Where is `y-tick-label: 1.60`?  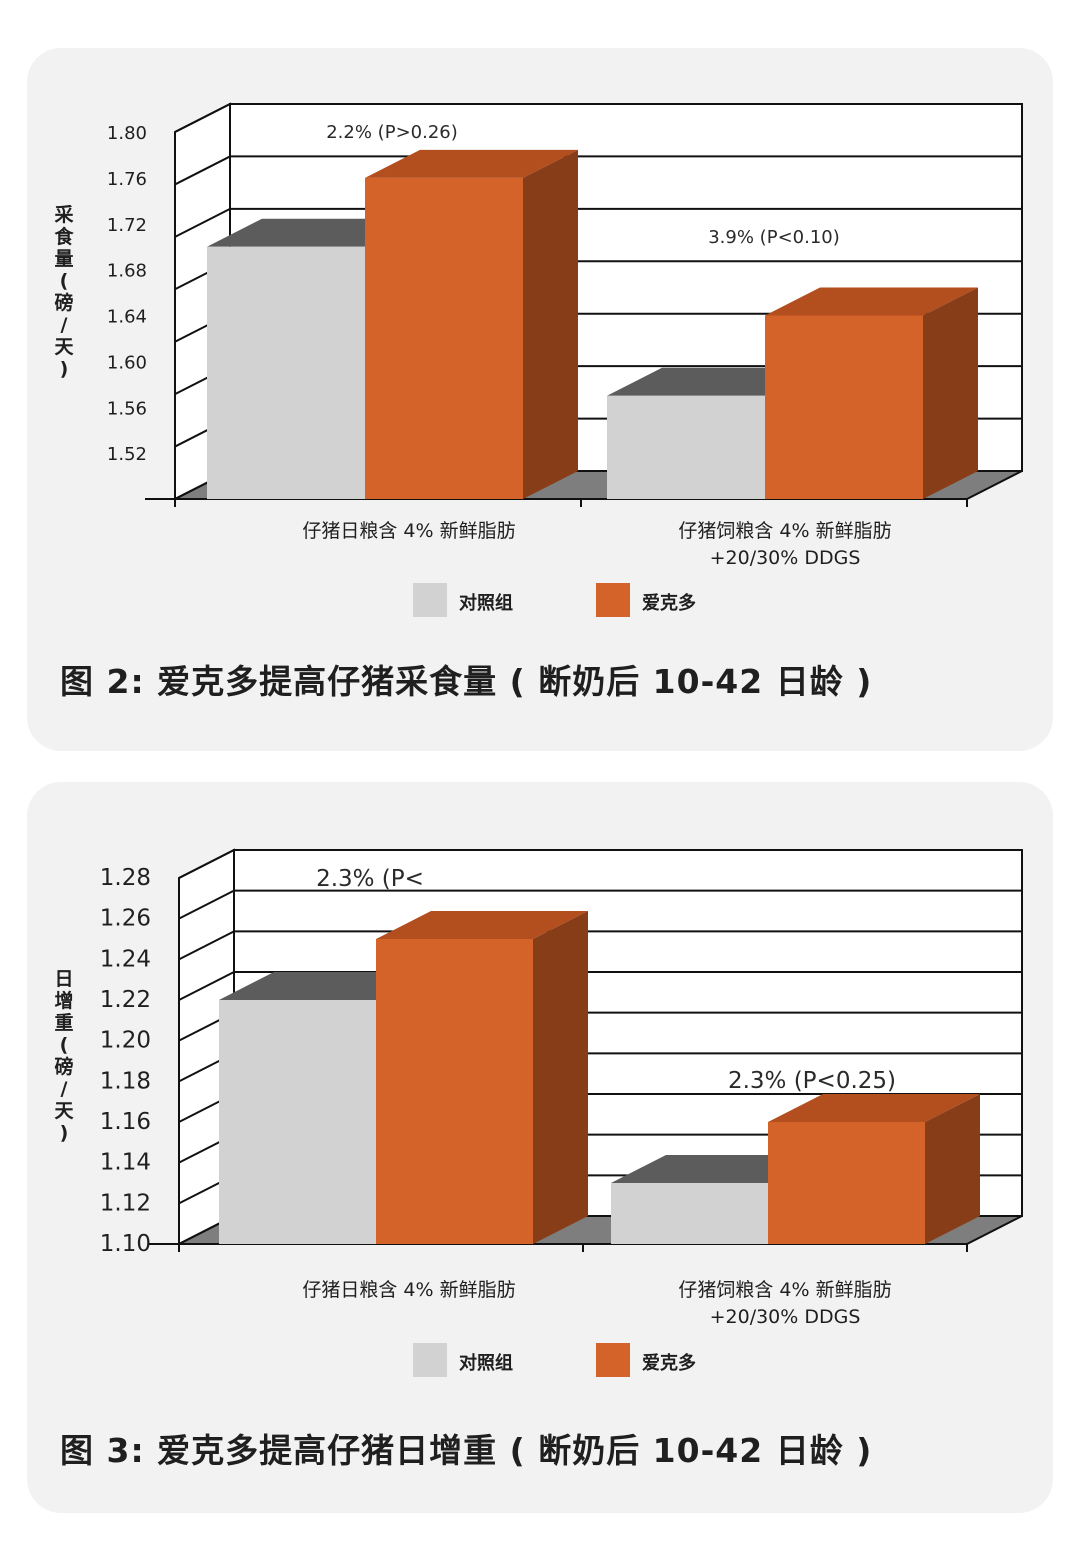
y-tick-label: 1.60 is located at coordinates (127, 362).